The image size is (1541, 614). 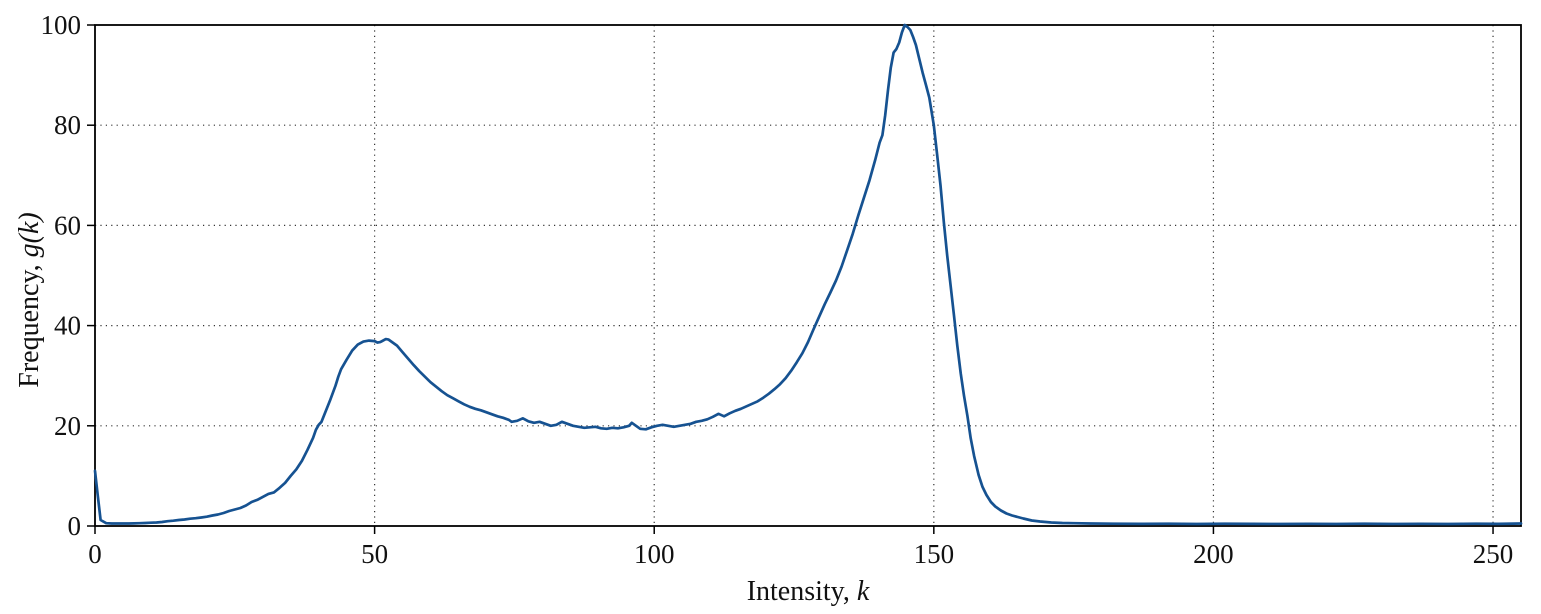 What do you see at coordinates (934, 554) in the screenshot?
I see `x-tick-label: 150` at bounding box center [934, 554].